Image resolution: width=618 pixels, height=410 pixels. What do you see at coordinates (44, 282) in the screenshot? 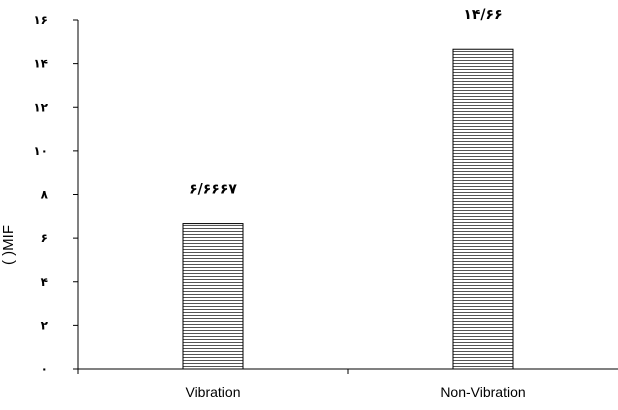
I see `y-tick-label: ۴` at bounding box center [44, 282].